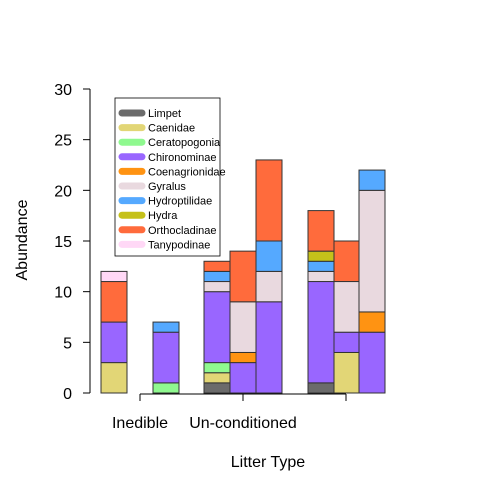 Image resolution: width=500 pixels, height=500 pixels. Describe the element at coordinates (63, 191) in the screenshot. I see `y-tick-label: 20` at that location.